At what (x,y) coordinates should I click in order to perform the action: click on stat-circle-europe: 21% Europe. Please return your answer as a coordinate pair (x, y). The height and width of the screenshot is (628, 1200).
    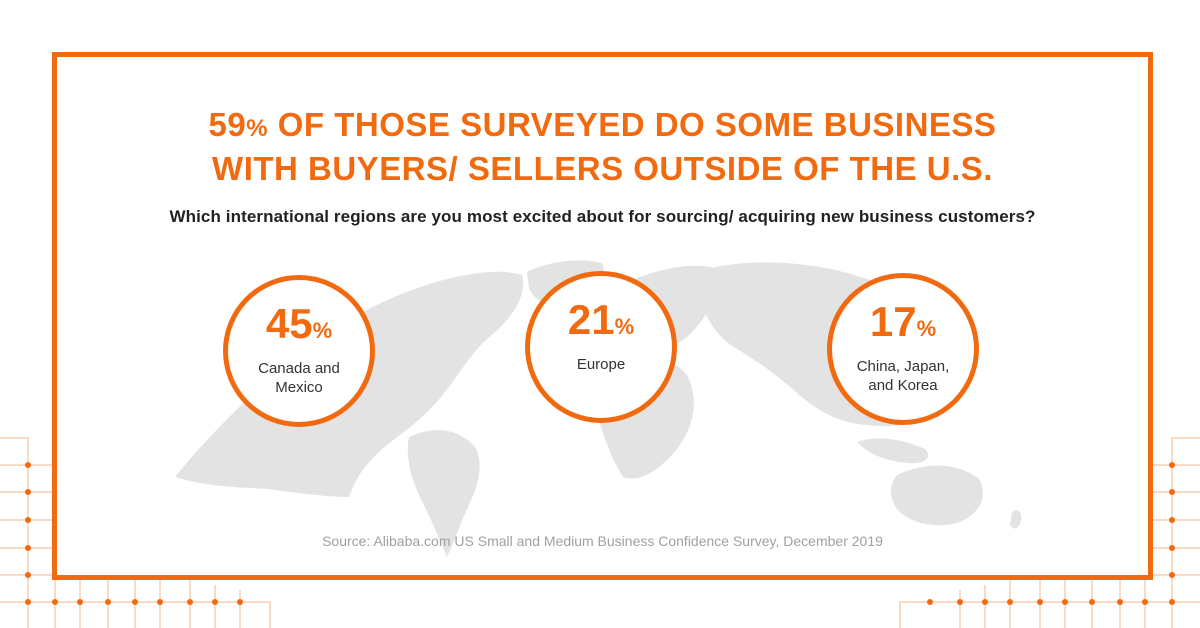
    Looking at the image, I should click on (601, 347).